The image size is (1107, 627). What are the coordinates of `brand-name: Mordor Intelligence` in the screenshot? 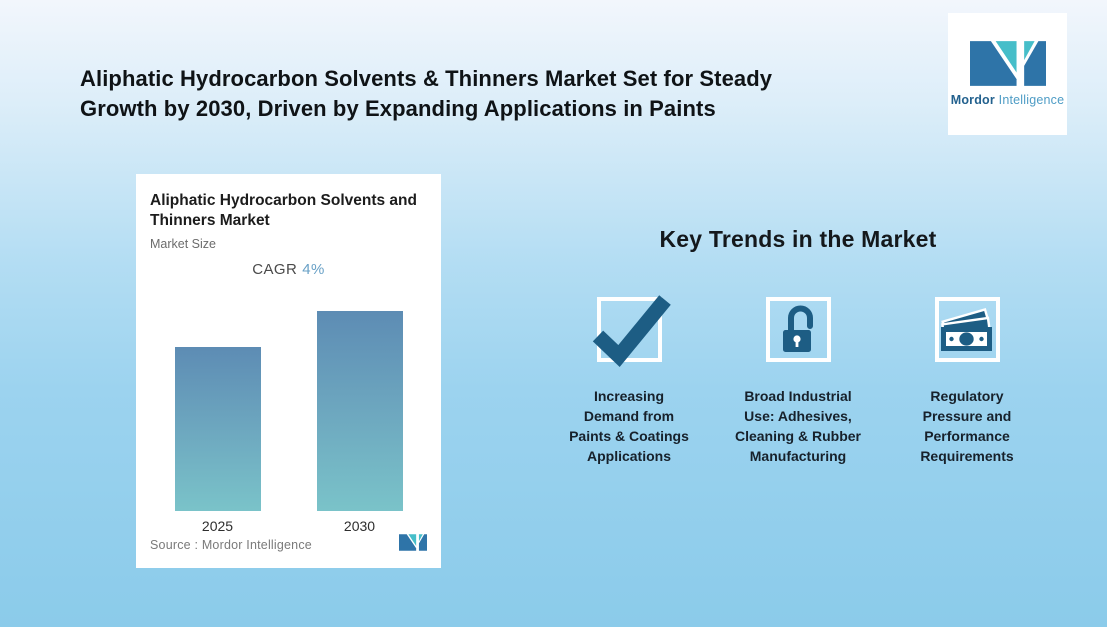 It's located at (1008, 100).